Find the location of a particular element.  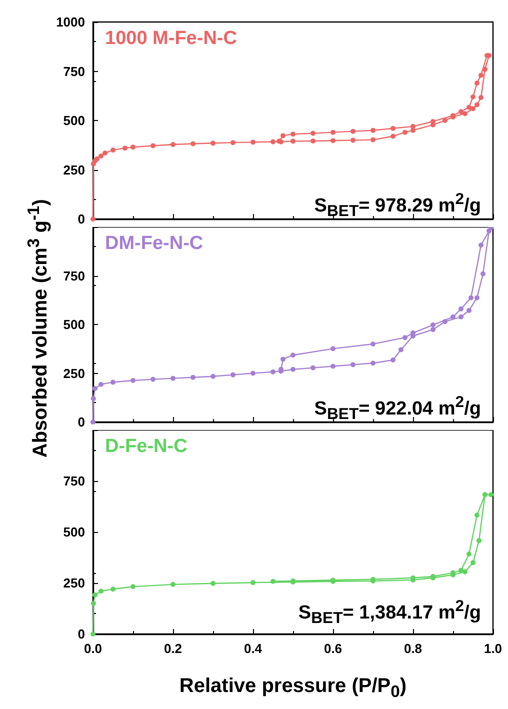

x-axis-title: Relative pressure (P/P$_{0}$) is located at coordinates (293, 688).